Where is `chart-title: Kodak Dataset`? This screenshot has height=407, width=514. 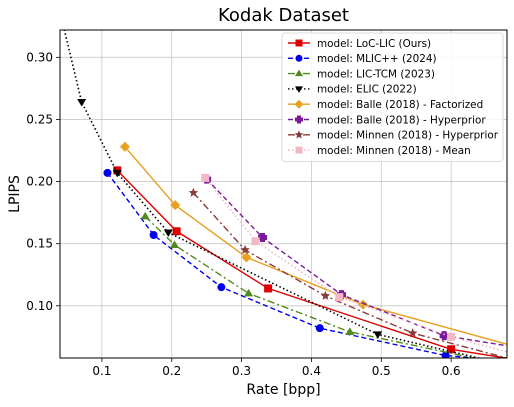
chart-title: Kodak Dataset is located at coordinates (283, 15).